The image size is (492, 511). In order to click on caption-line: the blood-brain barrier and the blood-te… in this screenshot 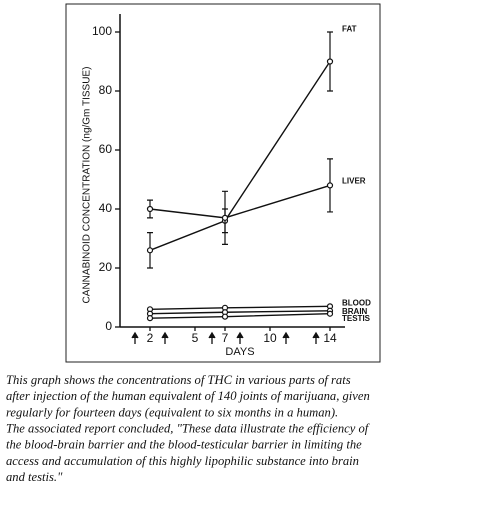, I will do `click(184, 445)`.